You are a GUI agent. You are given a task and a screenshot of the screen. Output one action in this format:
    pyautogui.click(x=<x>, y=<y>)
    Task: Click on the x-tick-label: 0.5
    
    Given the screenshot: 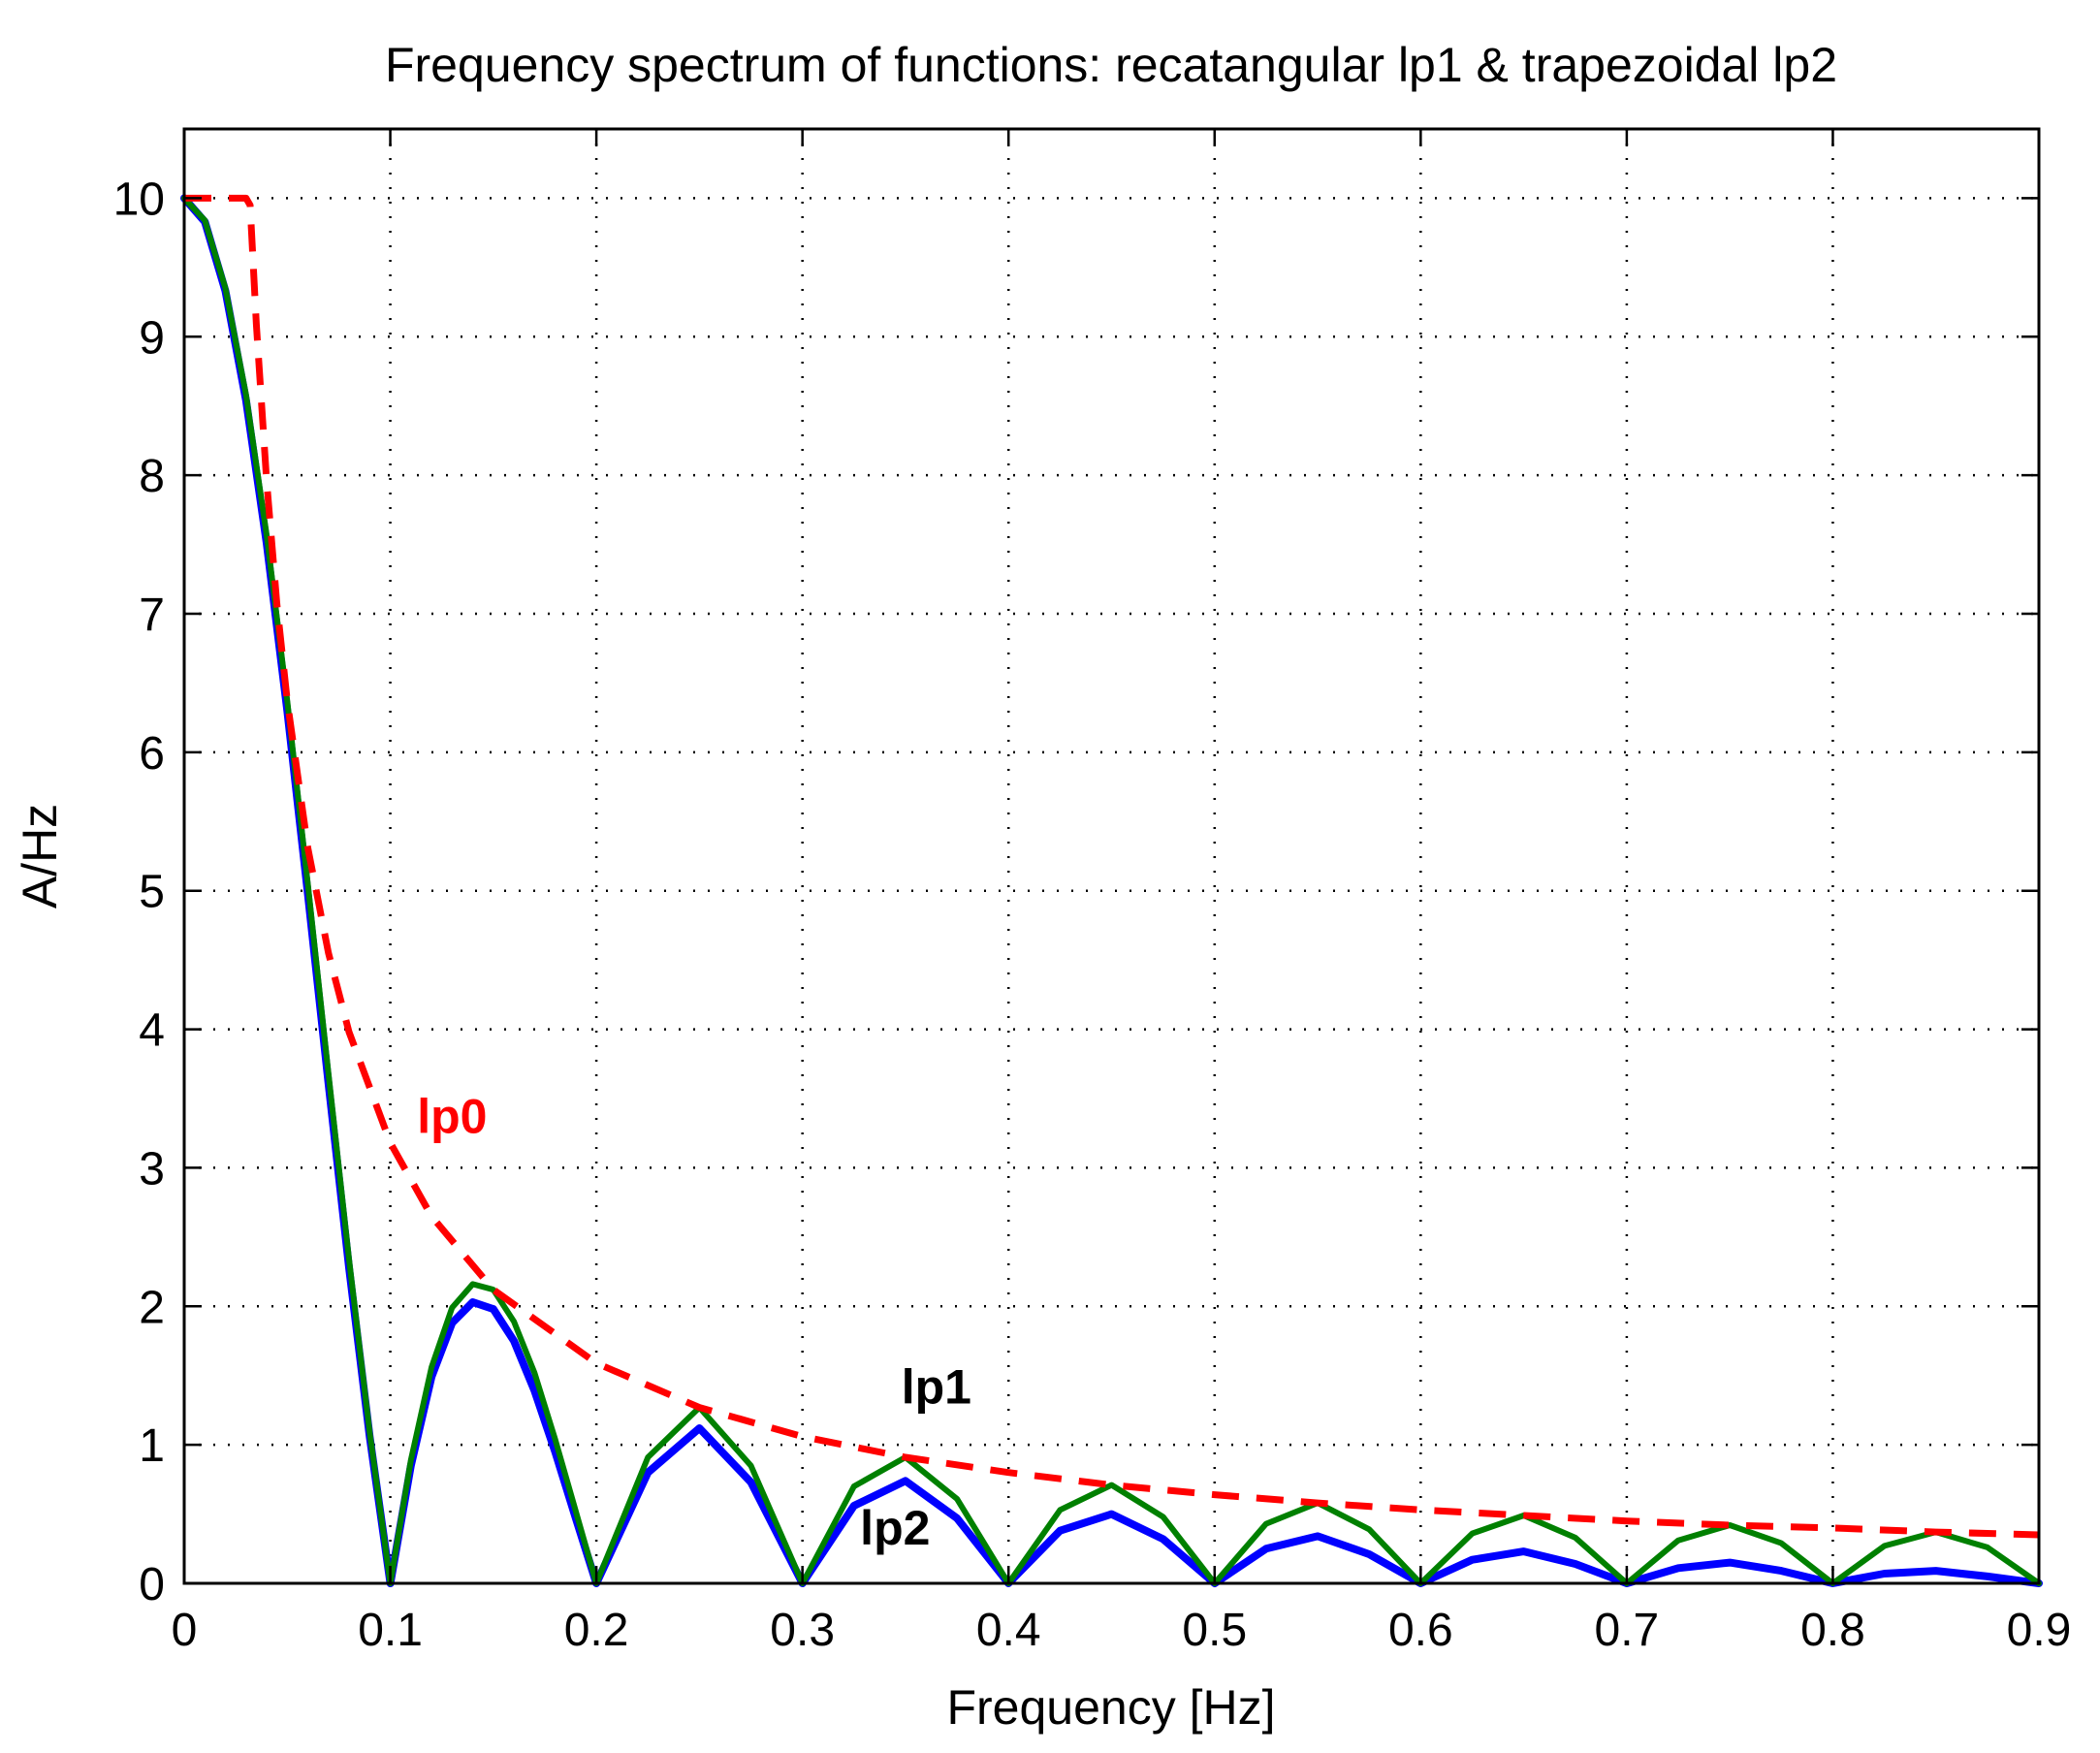 What is the action you would take?
    pyautogui.click(x=1214, y=1630)
    